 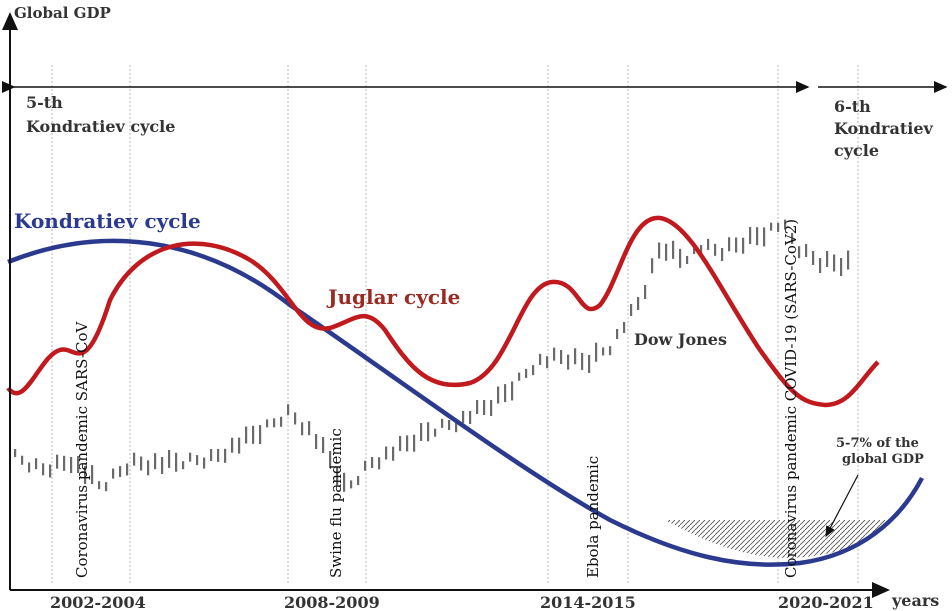 I want to click on x-tick-label: 2014-2015, so click(x=588, y=602).